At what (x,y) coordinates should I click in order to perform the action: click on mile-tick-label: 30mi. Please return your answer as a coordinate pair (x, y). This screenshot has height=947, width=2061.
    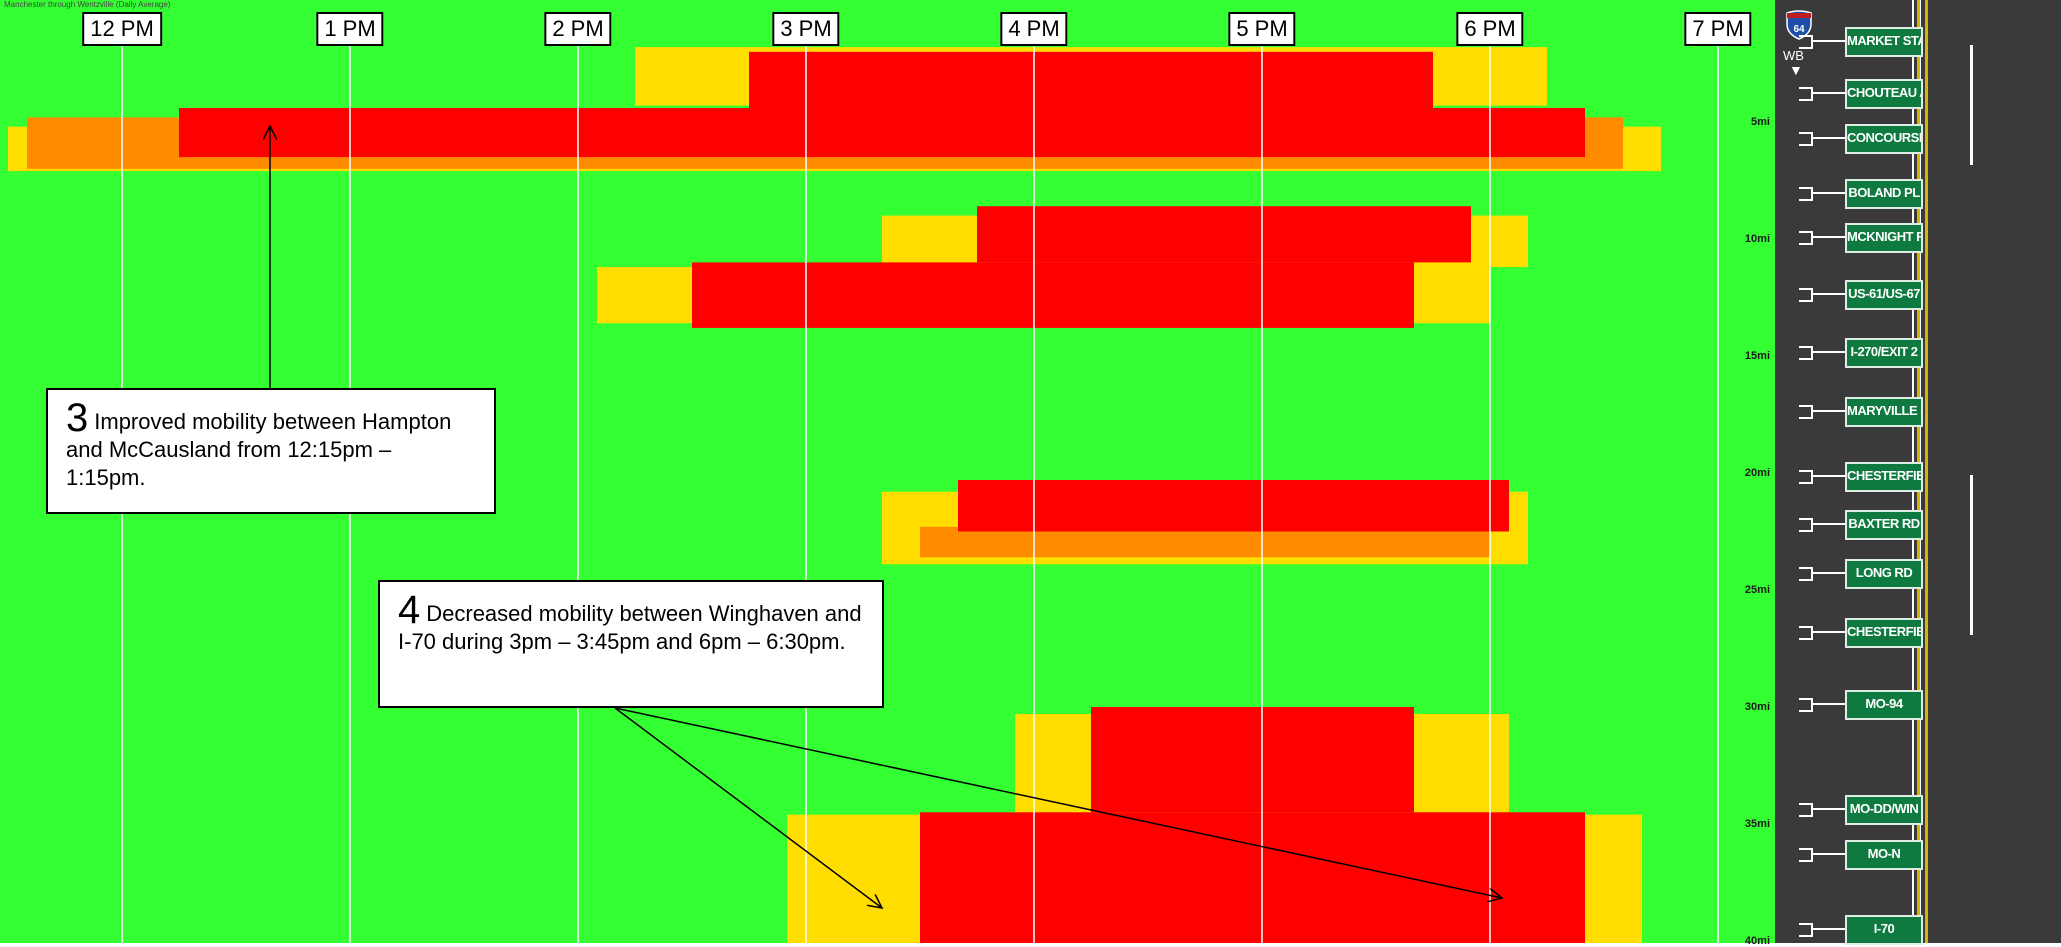
    Looking at the image, I should click on (1757, 707).